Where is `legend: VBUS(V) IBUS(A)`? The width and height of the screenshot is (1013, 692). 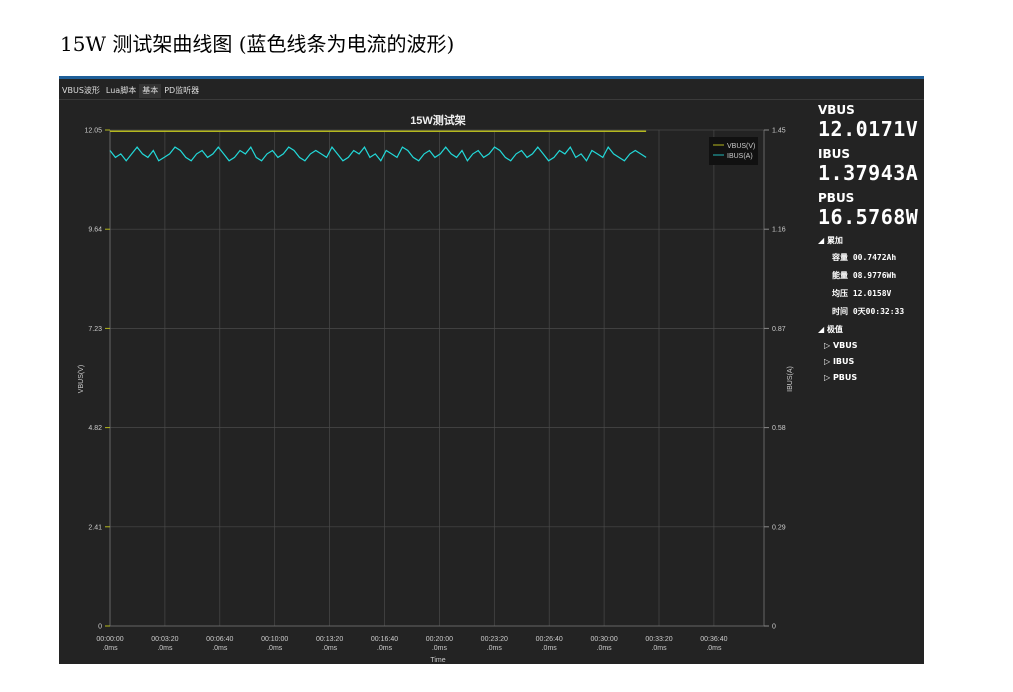 legend: VBUS(V) IBUS(A) is located at coordinates (733, 151).